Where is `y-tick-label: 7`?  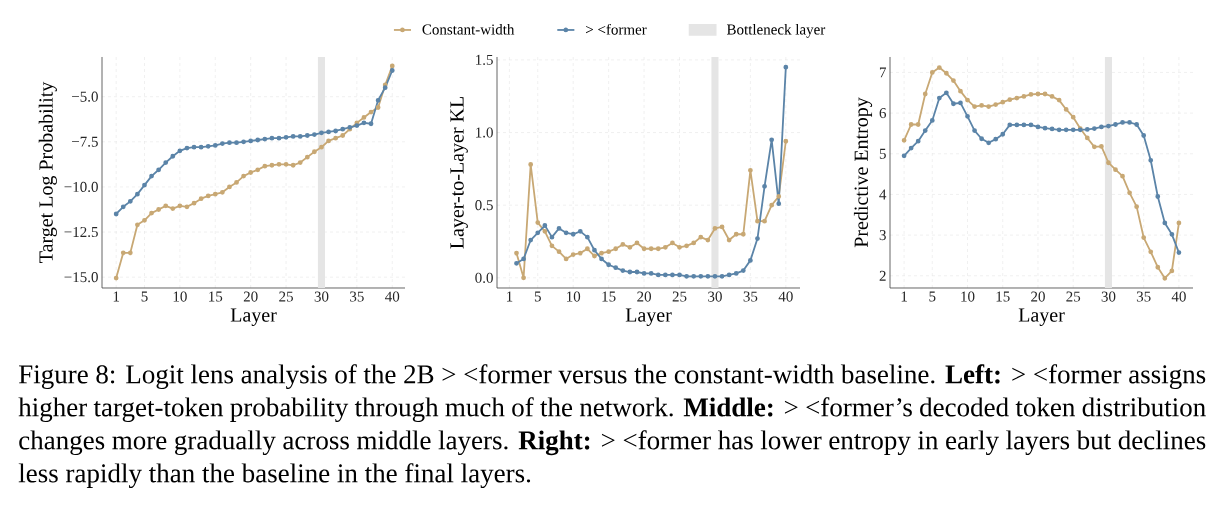
y-tick-label: 7 is located at coordinates (883, 72).